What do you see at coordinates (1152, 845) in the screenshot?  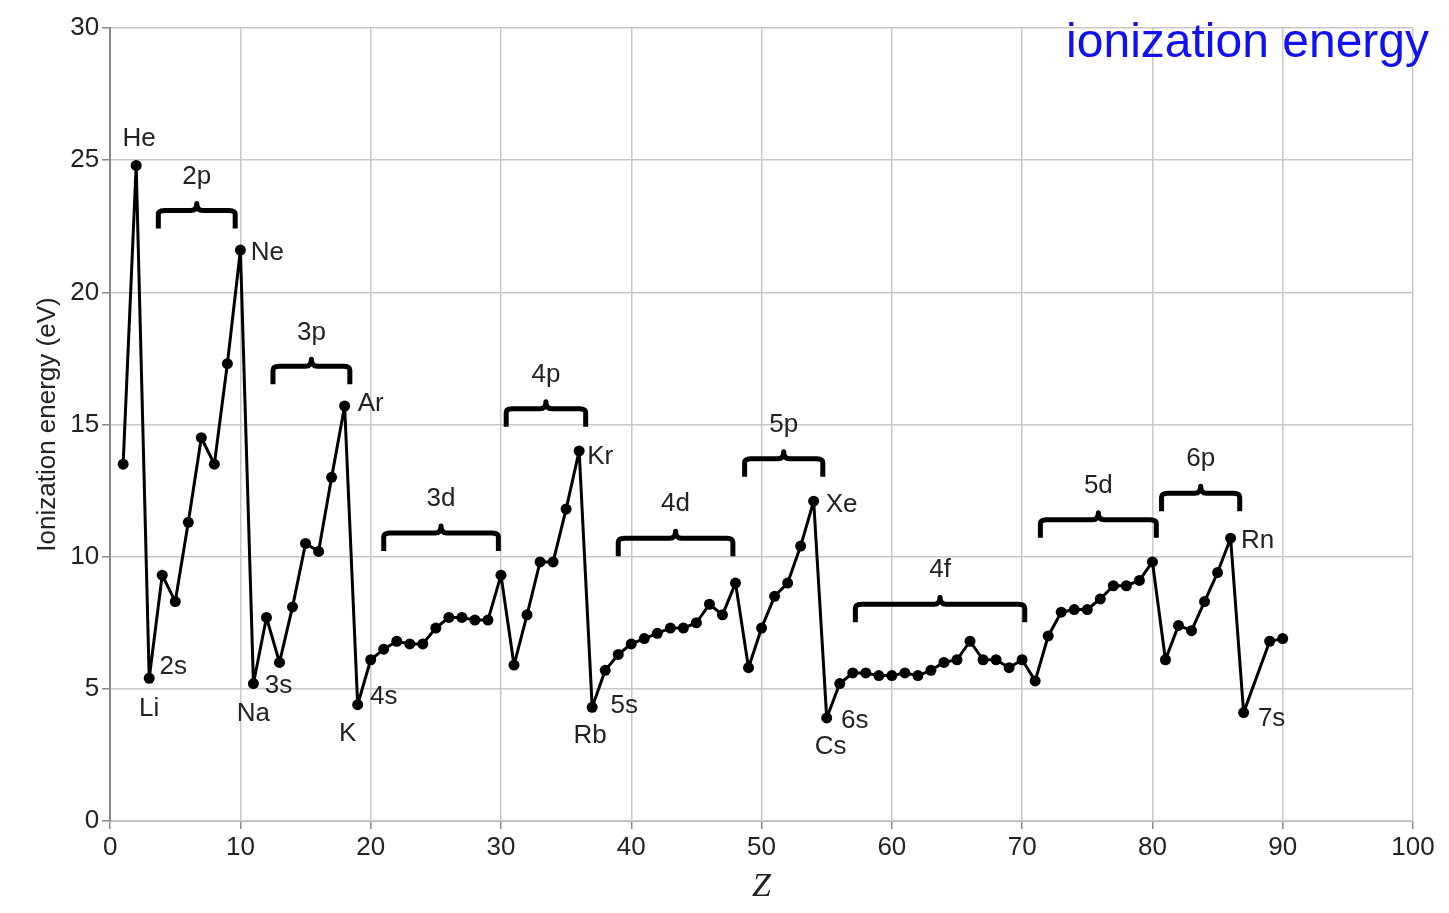 I see `x-tick-label: 80` at bounding box center [1152, 845].